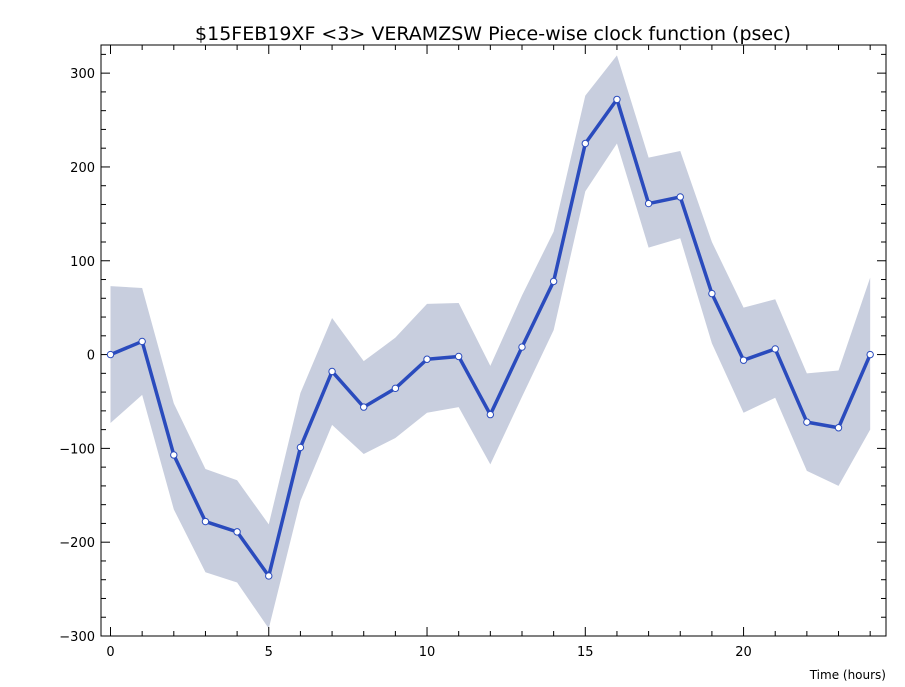 The height and width of the screenshot is (687, 905). I want to click on y-tick-label: −300, so click(77, 637).